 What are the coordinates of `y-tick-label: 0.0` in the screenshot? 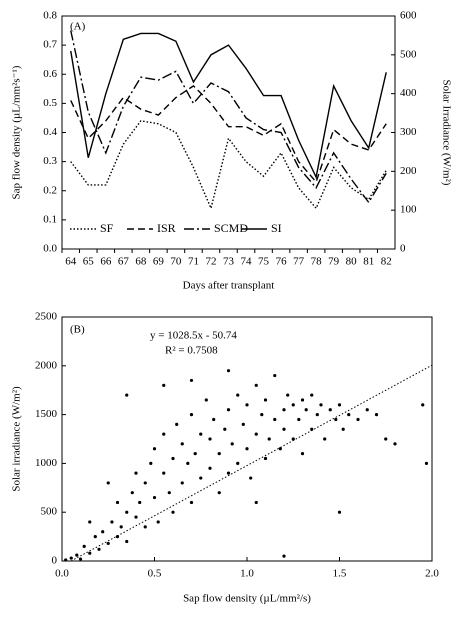 It's located at (50, 249).